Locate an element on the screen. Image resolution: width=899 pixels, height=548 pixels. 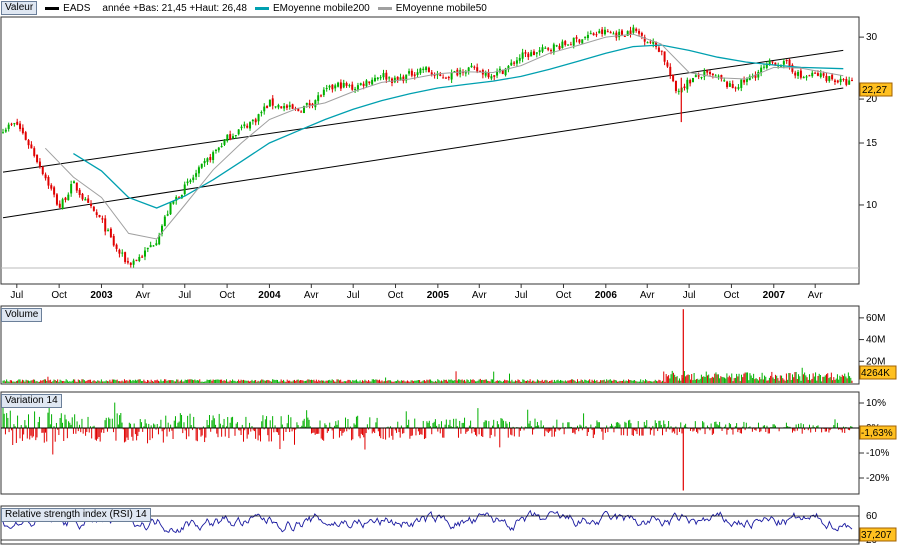
volume-panel is located at coordinates (430, 345).